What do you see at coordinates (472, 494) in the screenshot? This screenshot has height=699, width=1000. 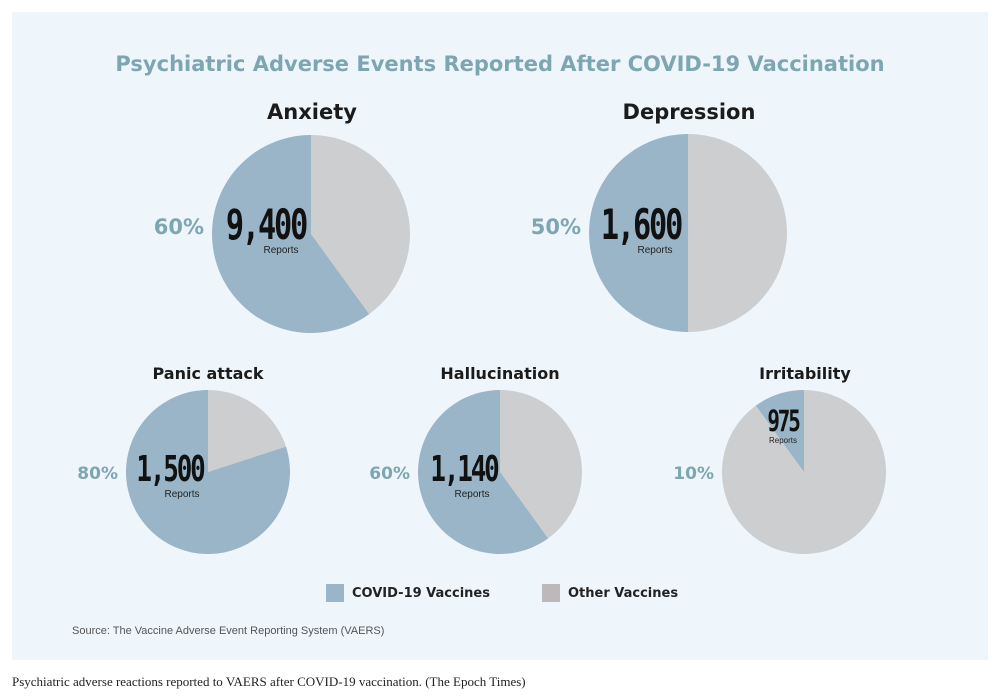 I see `reports-label-hallucination: Reports` at bounding box center [472, 494].